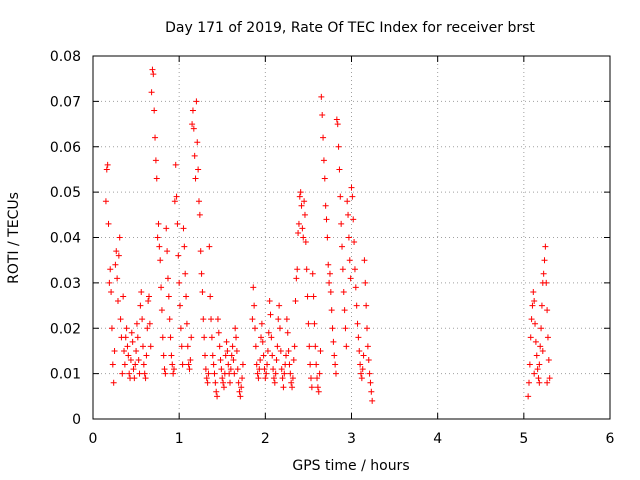  Describe the element at coordinates (65, 102) in the screenshot. I see `y-tick-label: 0.07` at that location.